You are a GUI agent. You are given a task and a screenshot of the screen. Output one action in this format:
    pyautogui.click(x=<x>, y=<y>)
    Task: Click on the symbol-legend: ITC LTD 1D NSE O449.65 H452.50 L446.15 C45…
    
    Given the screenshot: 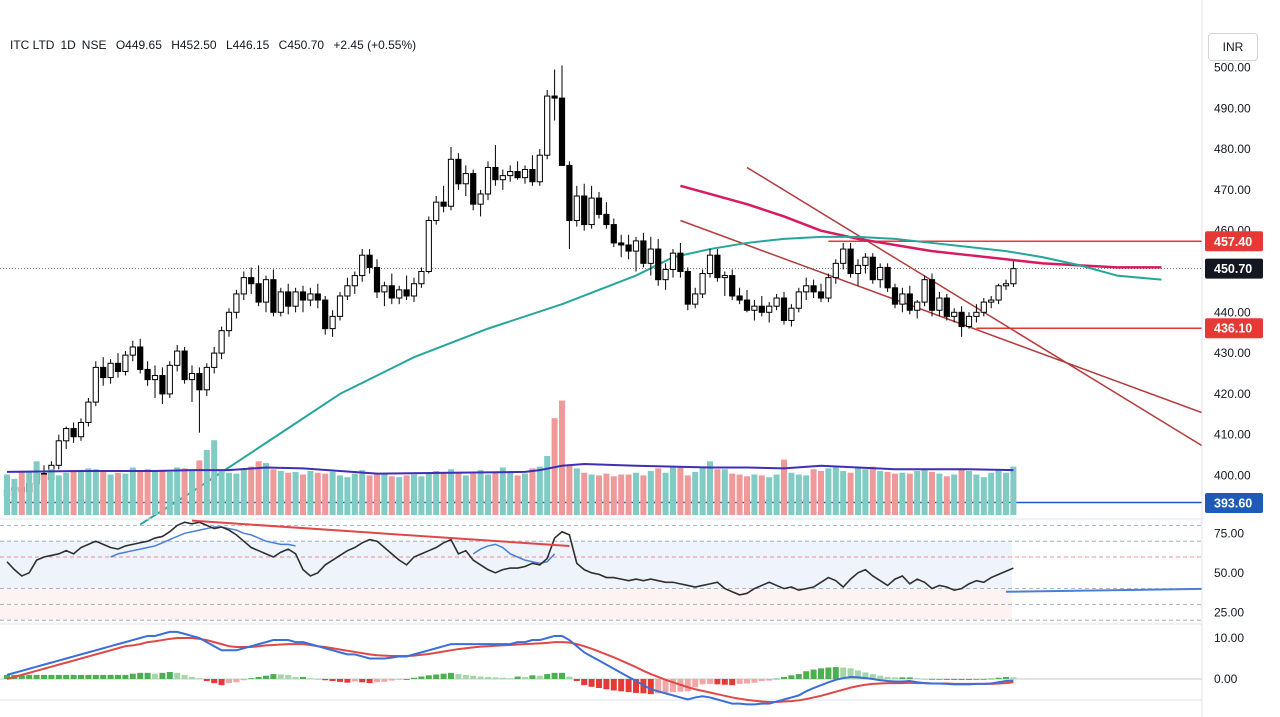 What is the action you would take?
    pyautogui.click(x=216, y=45)
    